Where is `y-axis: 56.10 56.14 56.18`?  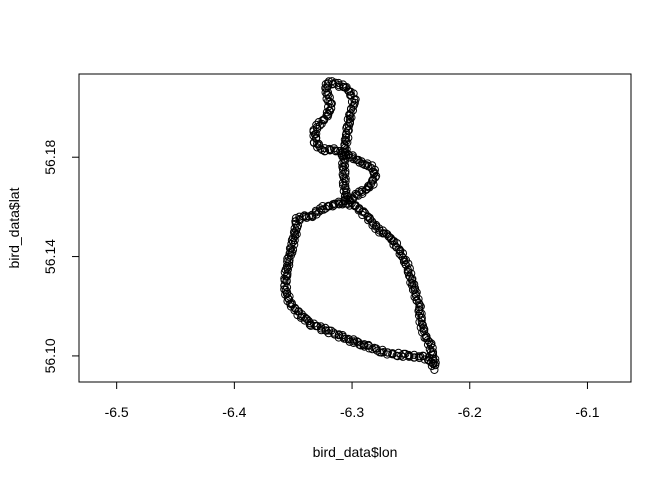
y-axis: 56.10 56.14 56.18 is located at coordinates (61, 256).